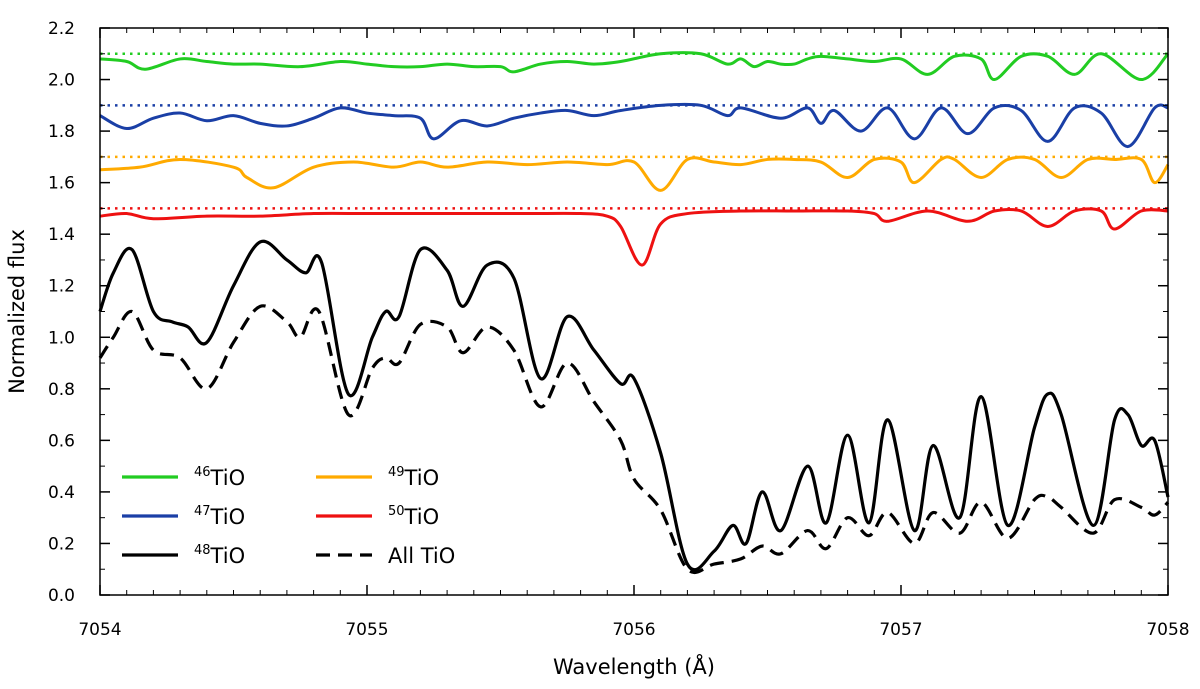 The height and width of the screenshot is (689, 1200). Describe the element at coordinates (413, 477) in the screenshot. I see `legend-label-49tio: 49TiO` at that location.